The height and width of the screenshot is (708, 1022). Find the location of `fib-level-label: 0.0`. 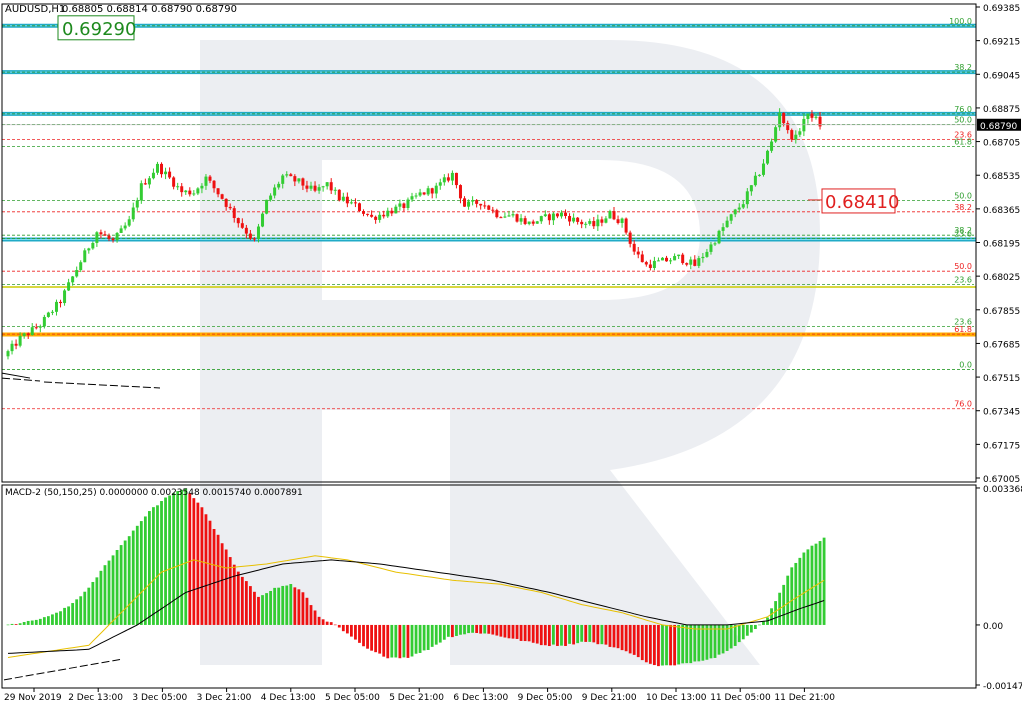

fib-level-label: 0.0 is located at coordinates (965, 365).